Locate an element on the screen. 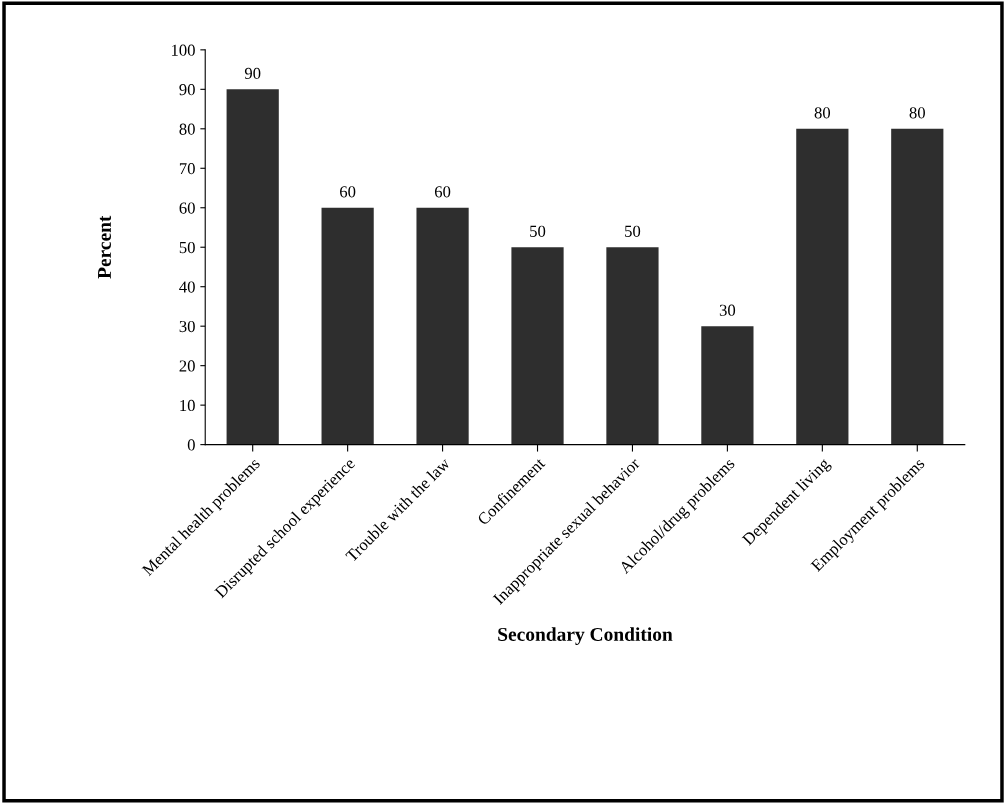  y-tick-label: 80 is located at coordinates (187, 129).